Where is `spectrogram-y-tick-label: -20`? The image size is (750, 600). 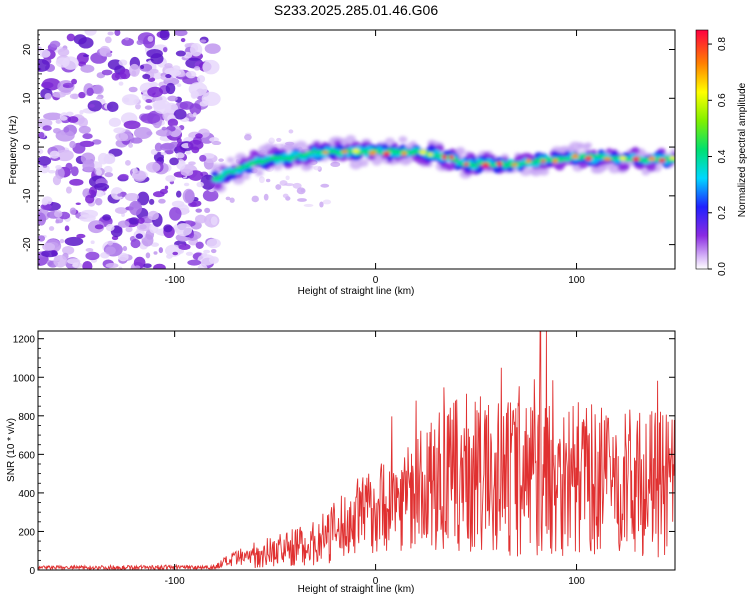 spectrogram-y-tick-label: -20 is located at coordinates (27, 244).